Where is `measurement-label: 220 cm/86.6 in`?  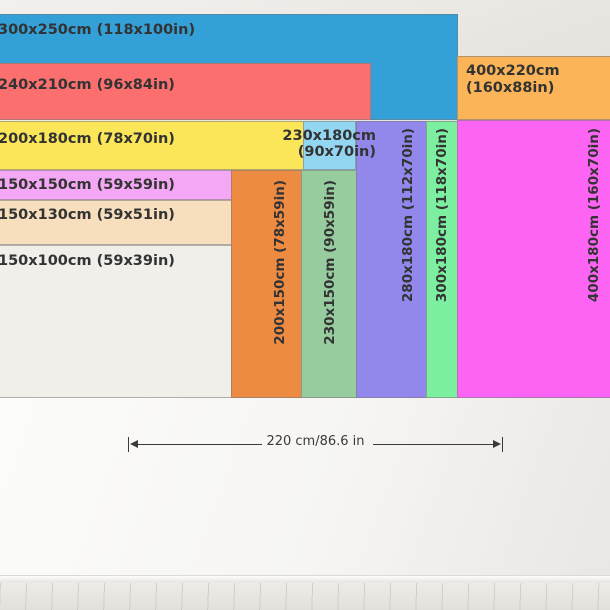 measurement-label: 220 cm/86.6 in is located at coordinates (315, 441).